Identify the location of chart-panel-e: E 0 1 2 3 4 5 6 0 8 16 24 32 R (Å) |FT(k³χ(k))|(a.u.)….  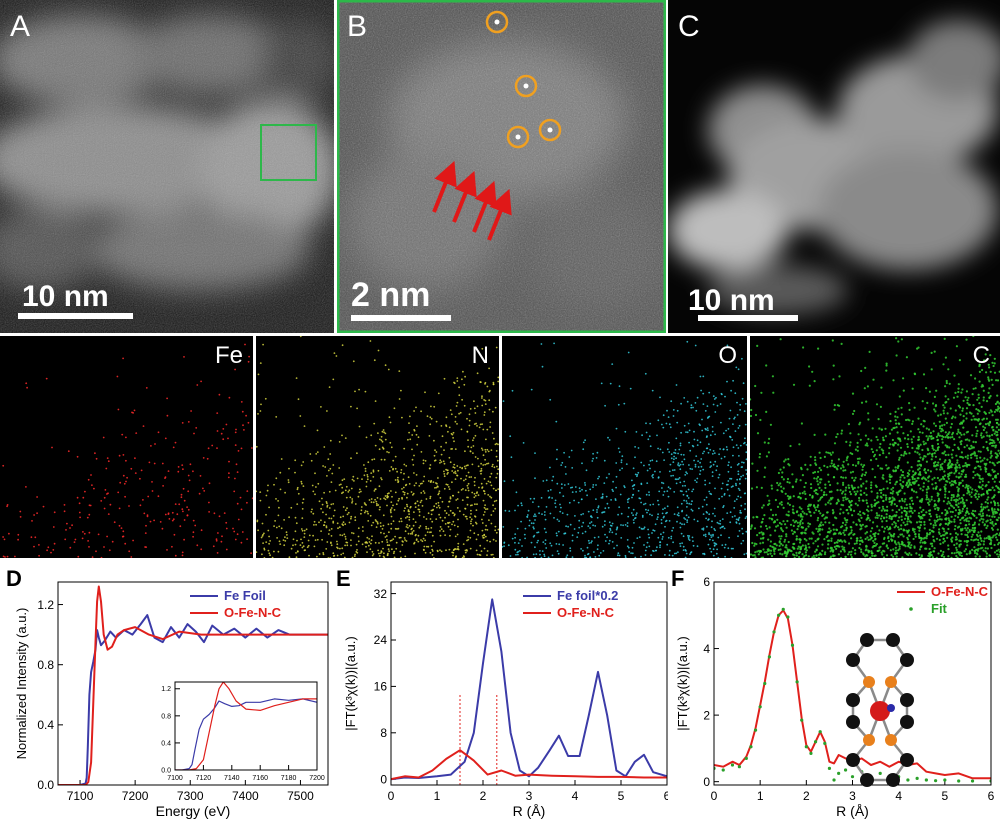
(502, 692).